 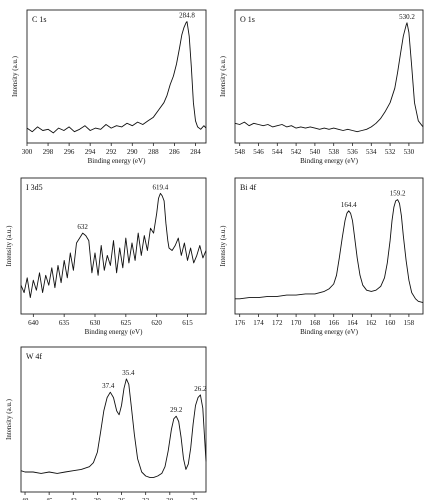 What do you see at coordinates (187, 16) in the screenshot?
I see `peak-label: 284.8` at bounding box center [187, 16].